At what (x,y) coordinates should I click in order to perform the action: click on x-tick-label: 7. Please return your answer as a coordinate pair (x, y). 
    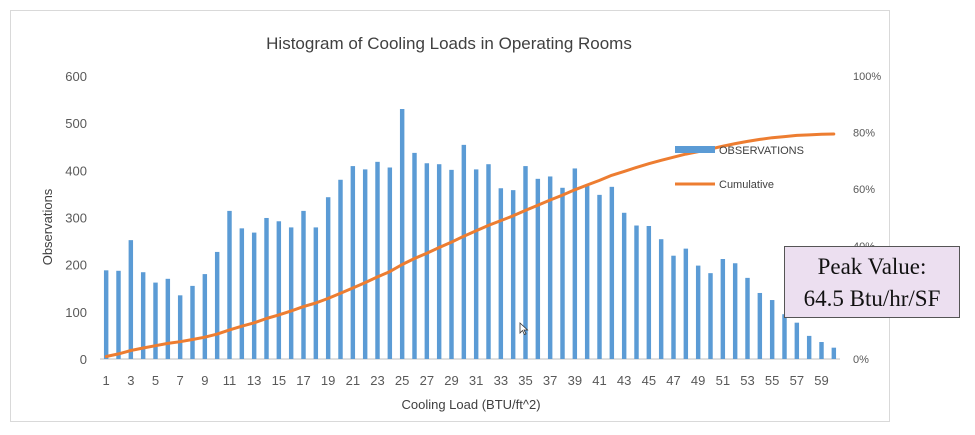
    Looking at the image, I should click on (180, 380).